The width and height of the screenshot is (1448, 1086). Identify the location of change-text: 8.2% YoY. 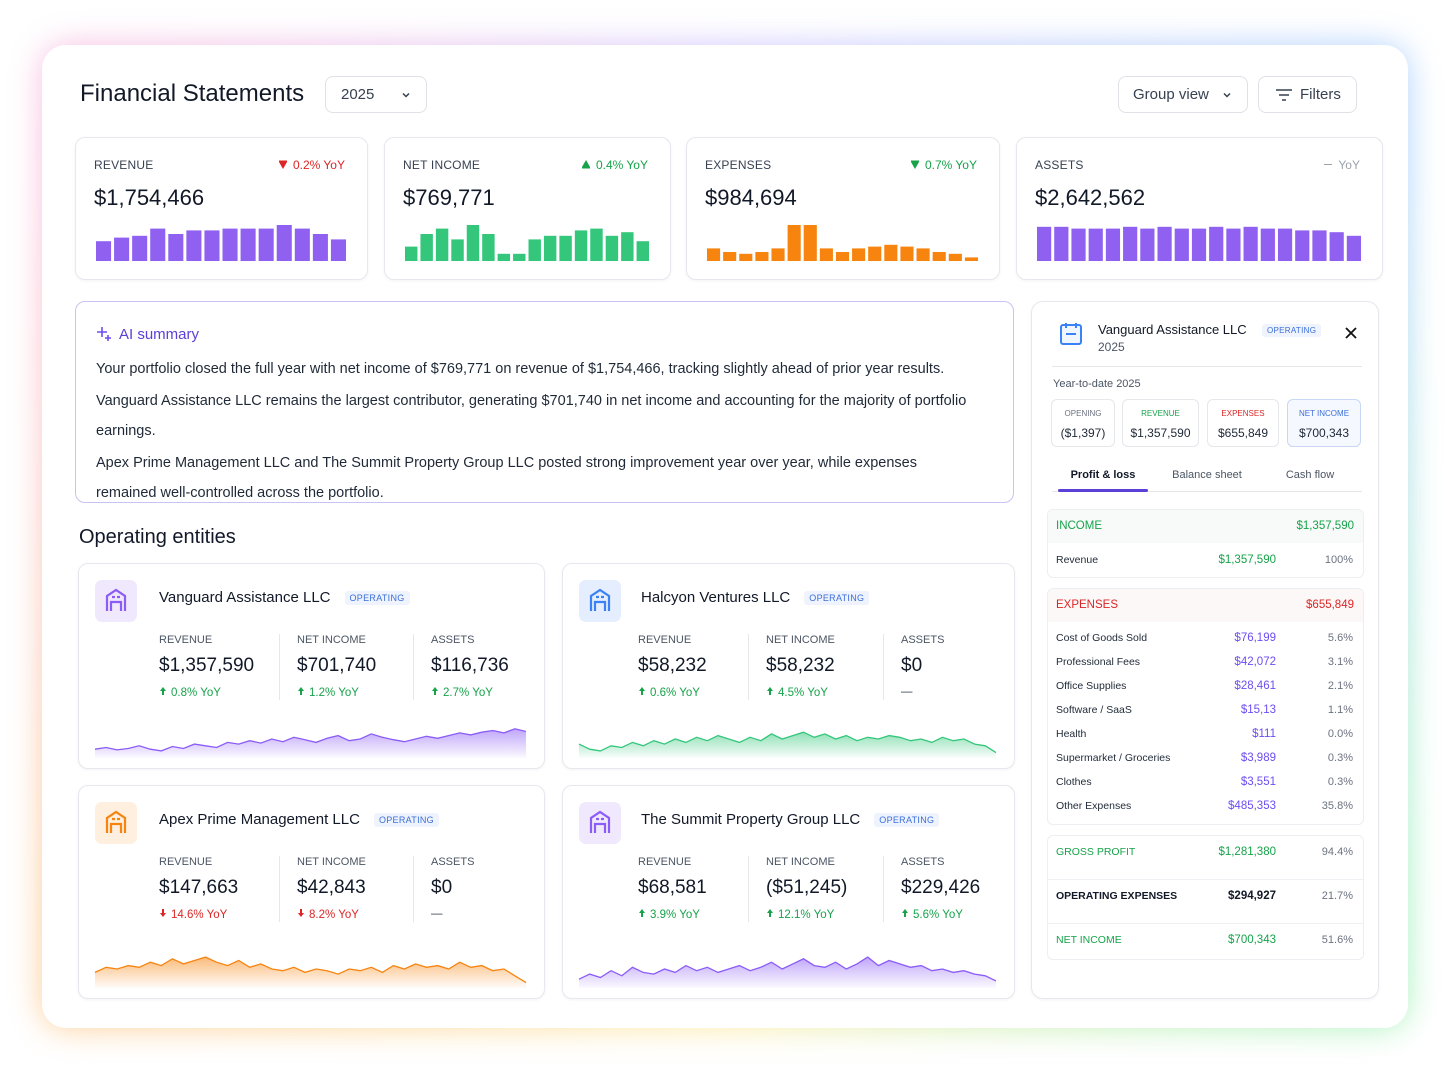
(334, 915).